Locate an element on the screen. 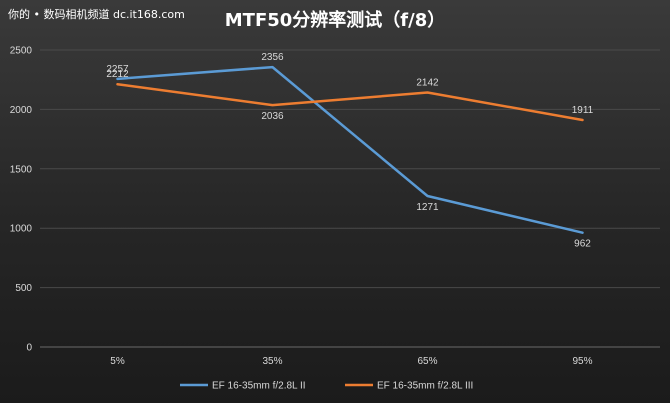 The image size is (670, 403). y-tick-label: 1500 is located at coordinates (21, 169).